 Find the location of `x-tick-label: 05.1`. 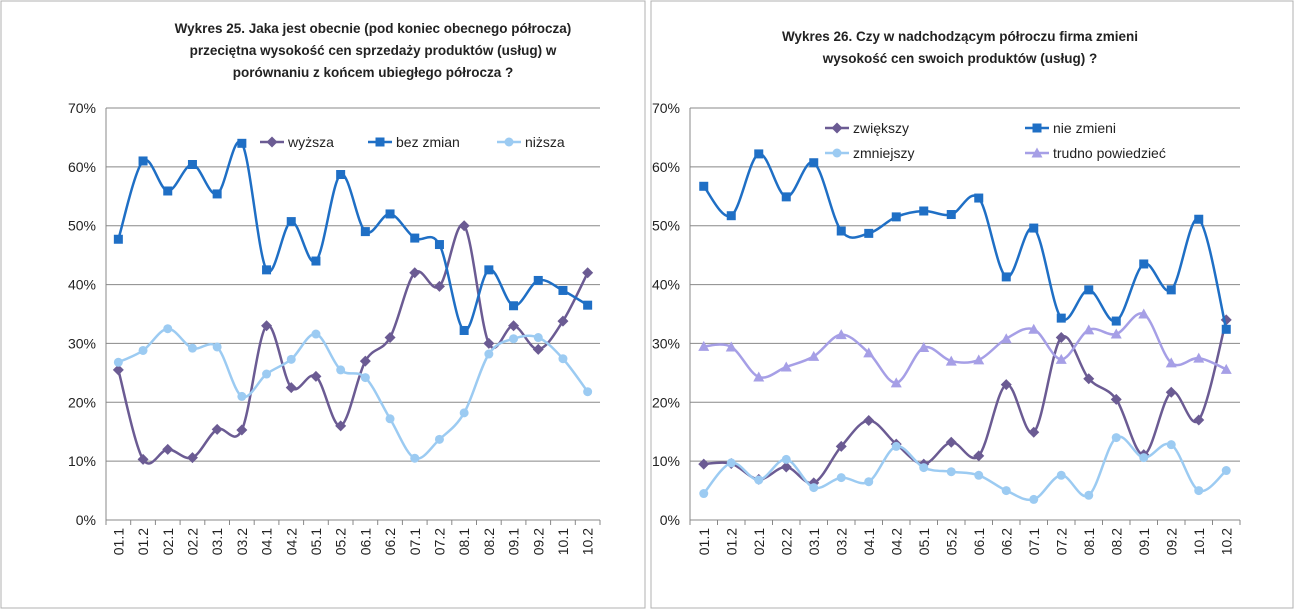

x-tick-label: 05.1 is located at coordinates (924, 541).